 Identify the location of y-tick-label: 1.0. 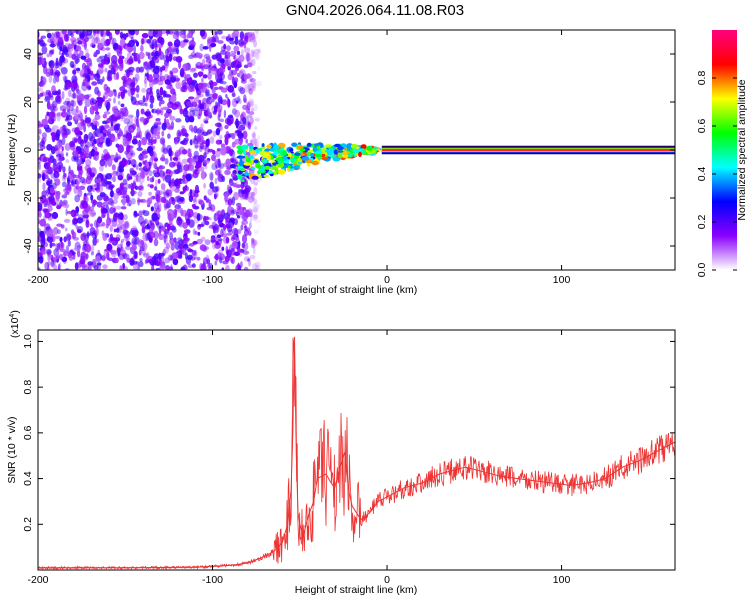
(28, 341).